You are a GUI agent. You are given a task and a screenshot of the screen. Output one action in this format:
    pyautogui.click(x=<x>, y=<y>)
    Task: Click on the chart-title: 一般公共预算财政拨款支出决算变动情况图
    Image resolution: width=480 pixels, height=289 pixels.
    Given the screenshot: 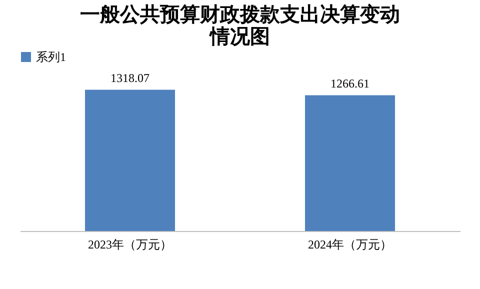 What is the action you would take?
    pyautogui.click(x=240, y=25)
    